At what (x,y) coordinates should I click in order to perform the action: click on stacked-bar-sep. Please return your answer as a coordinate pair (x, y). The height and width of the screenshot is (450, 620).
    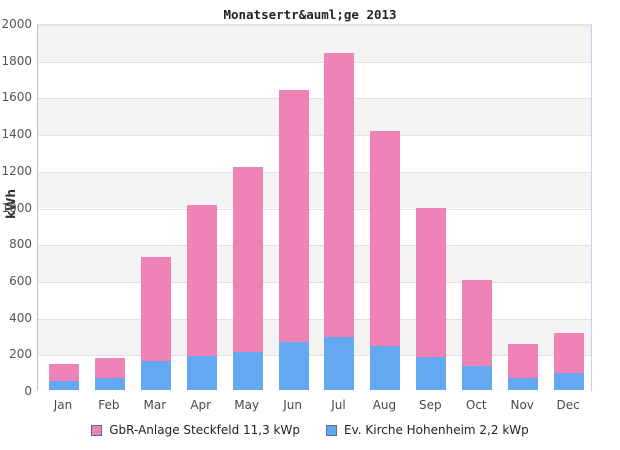
    Looking at the image, I should click on (431, 298).